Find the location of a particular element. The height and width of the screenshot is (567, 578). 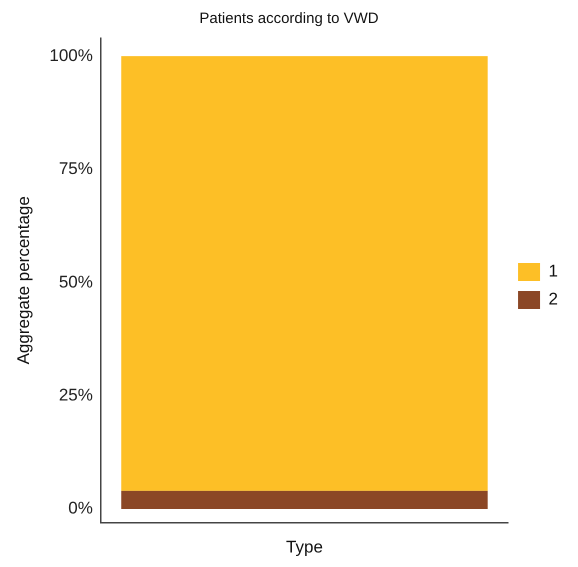

y-tick-label: 0% is located at coordinates (80, 508).